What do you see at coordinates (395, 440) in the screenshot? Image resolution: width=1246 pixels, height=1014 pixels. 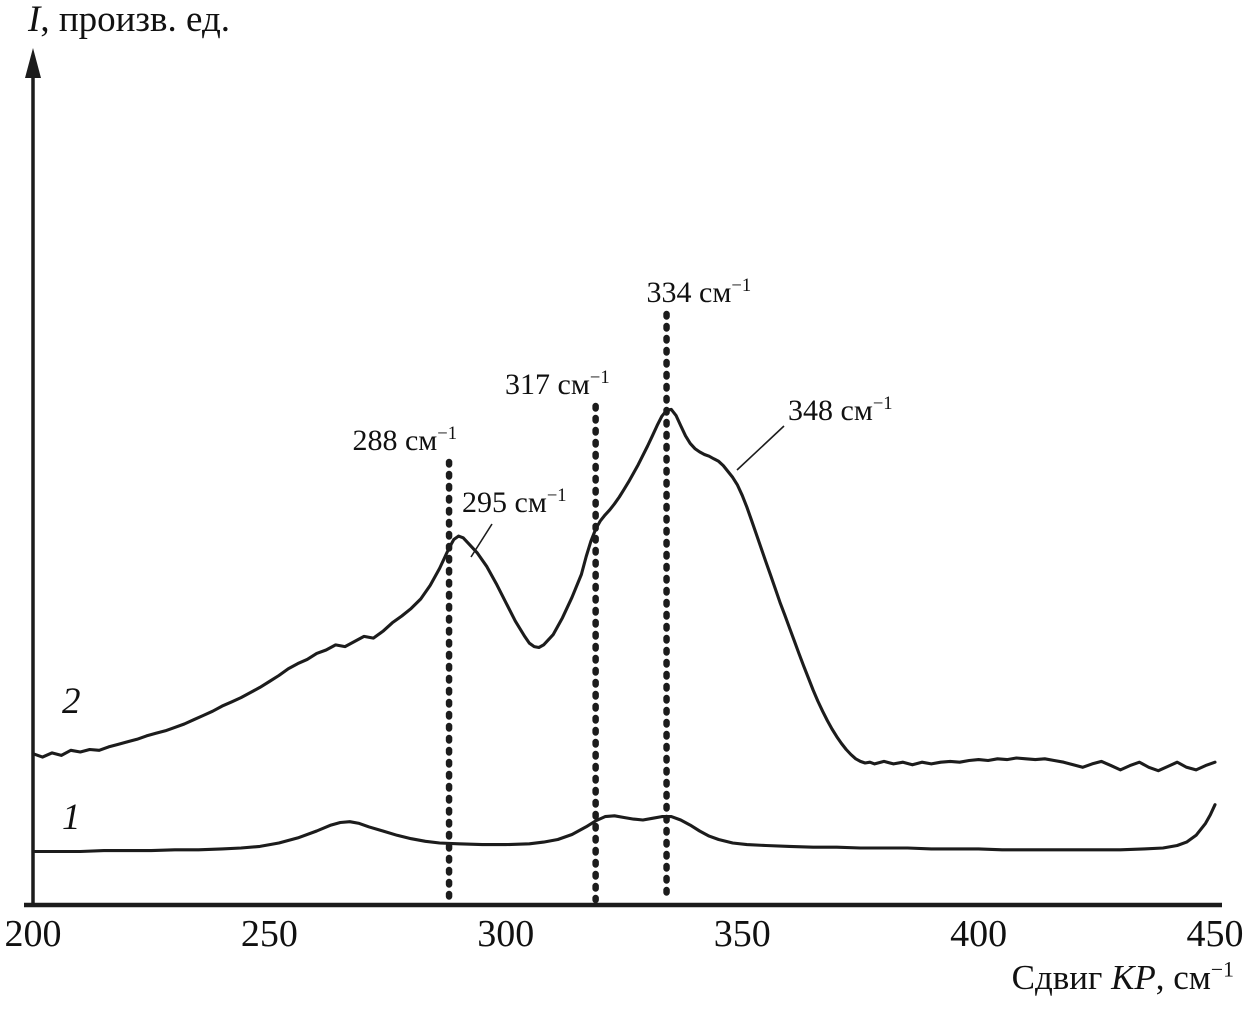 I see `peak-label-text: 288 см` at bounding box center [395, 440].